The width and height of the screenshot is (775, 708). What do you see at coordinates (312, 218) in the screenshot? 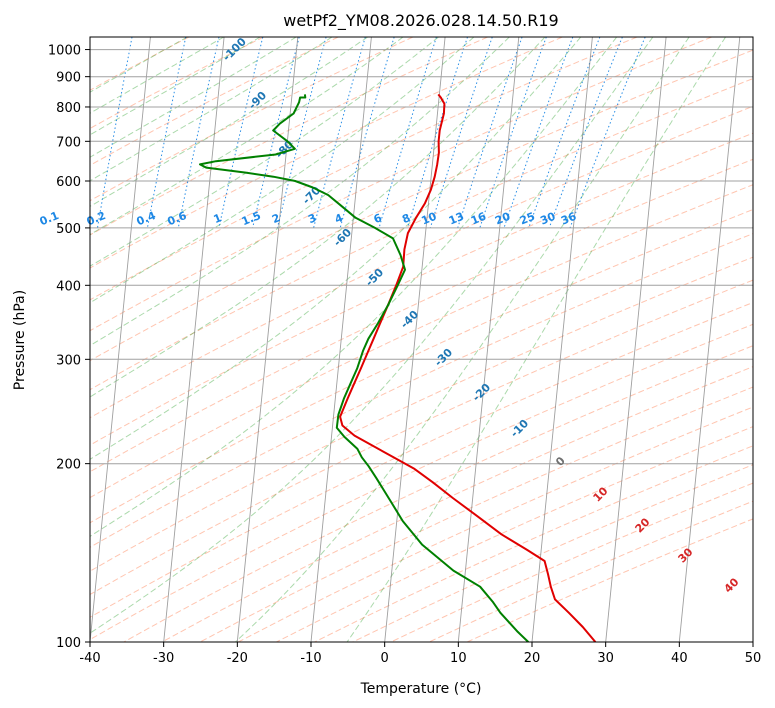
I see `mixing-ratio-label: 3` at bounding box center [312, 218].